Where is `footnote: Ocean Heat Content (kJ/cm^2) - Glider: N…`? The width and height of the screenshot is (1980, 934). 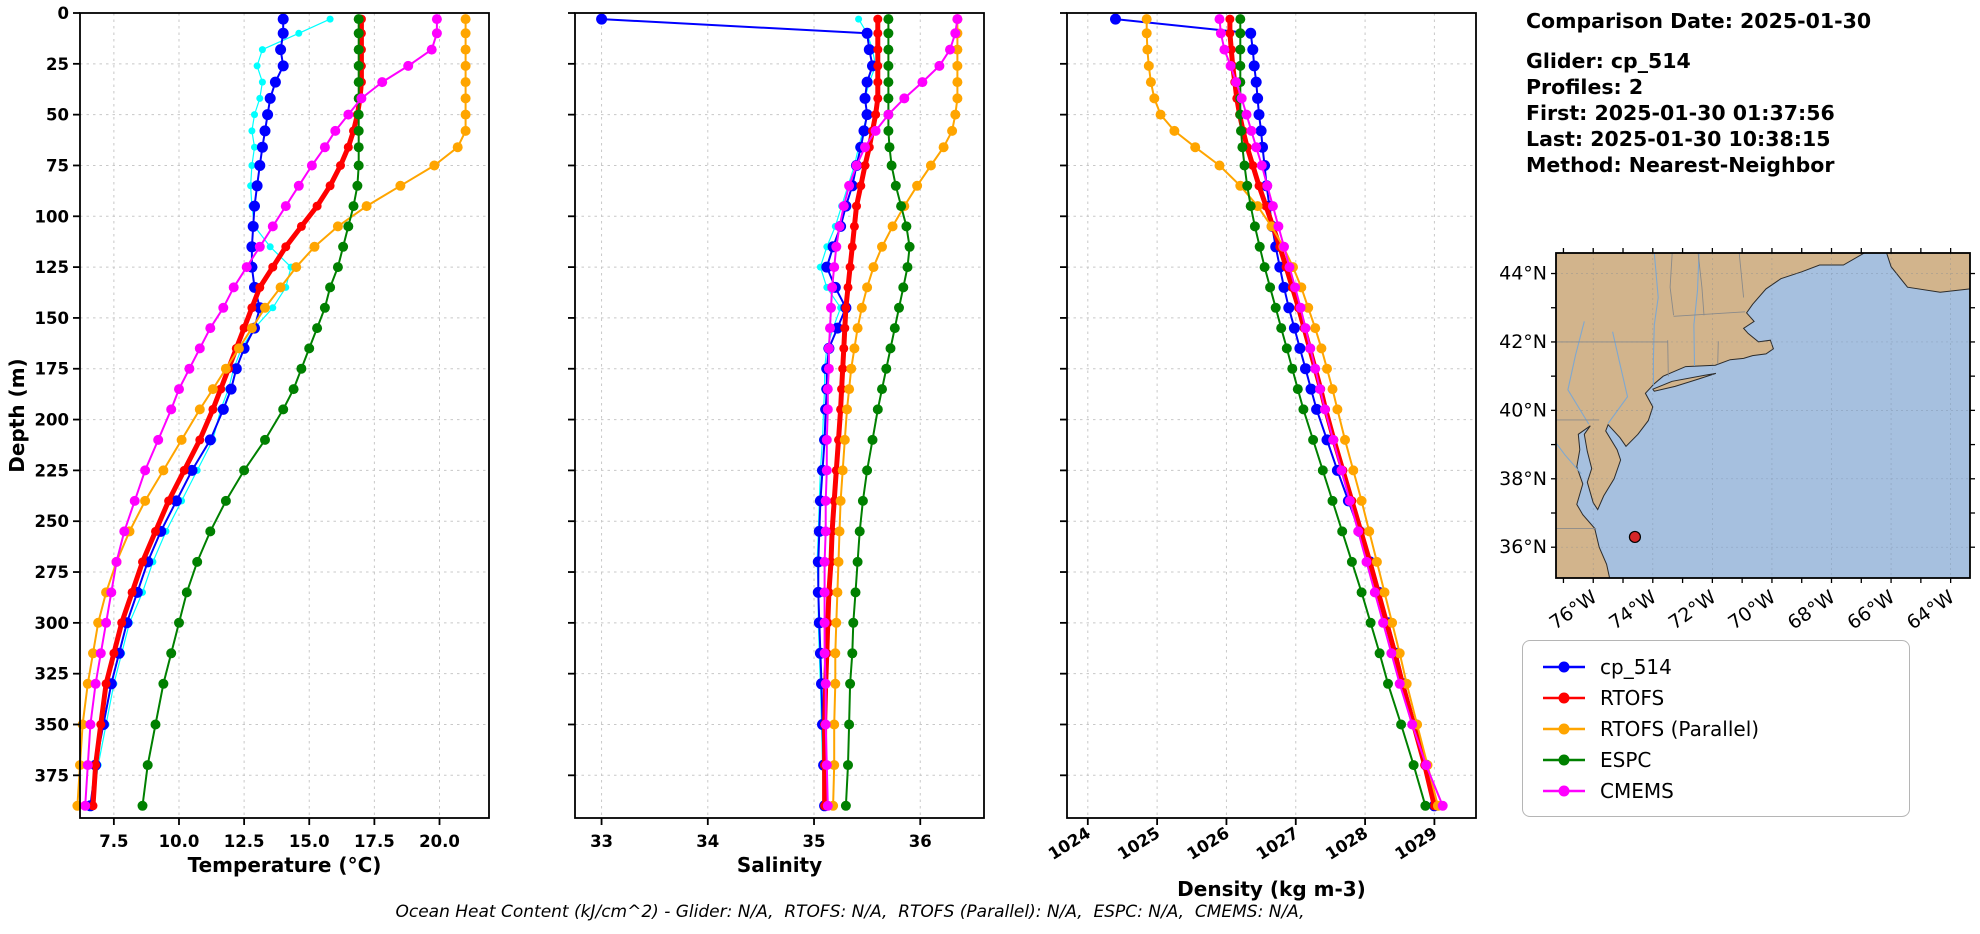 footnote: Ocean Heat Content (kJ/cm^2) - Glider: N… is located at coordinates (850, 912).